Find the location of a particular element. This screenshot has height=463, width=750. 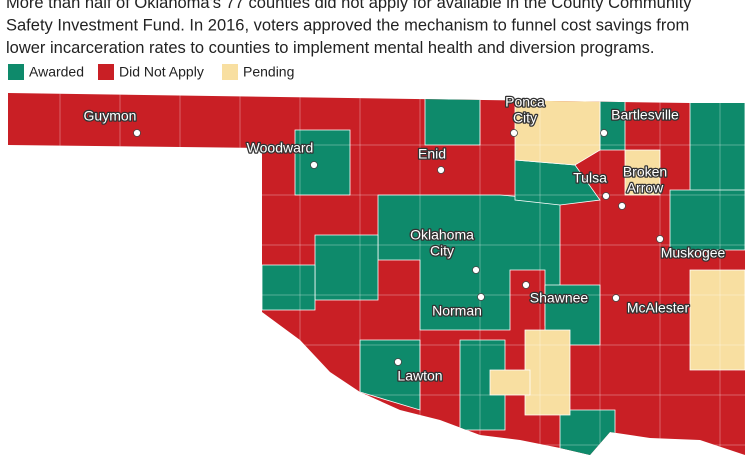

legend-label: Did Not Apply is located at coordinates (161, 72).